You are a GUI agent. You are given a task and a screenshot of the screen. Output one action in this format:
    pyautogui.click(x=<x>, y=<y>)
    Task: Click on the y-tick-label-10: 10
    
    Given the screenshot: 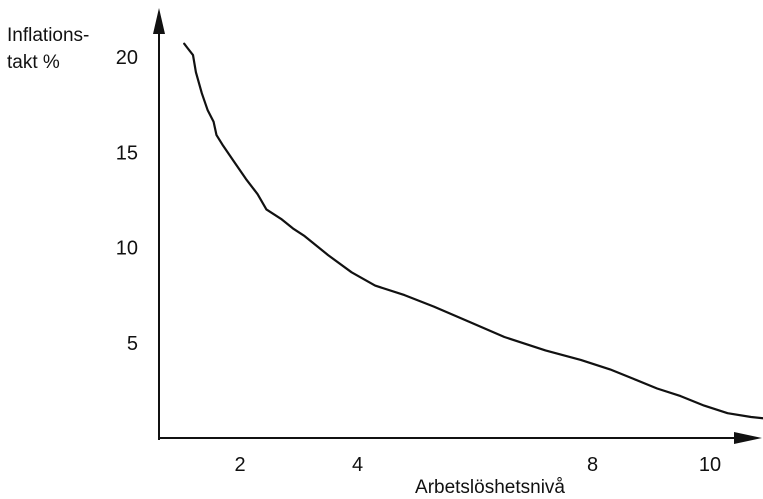 What is the action you would take?
    pyautogui.click(x=127, y=249)
    